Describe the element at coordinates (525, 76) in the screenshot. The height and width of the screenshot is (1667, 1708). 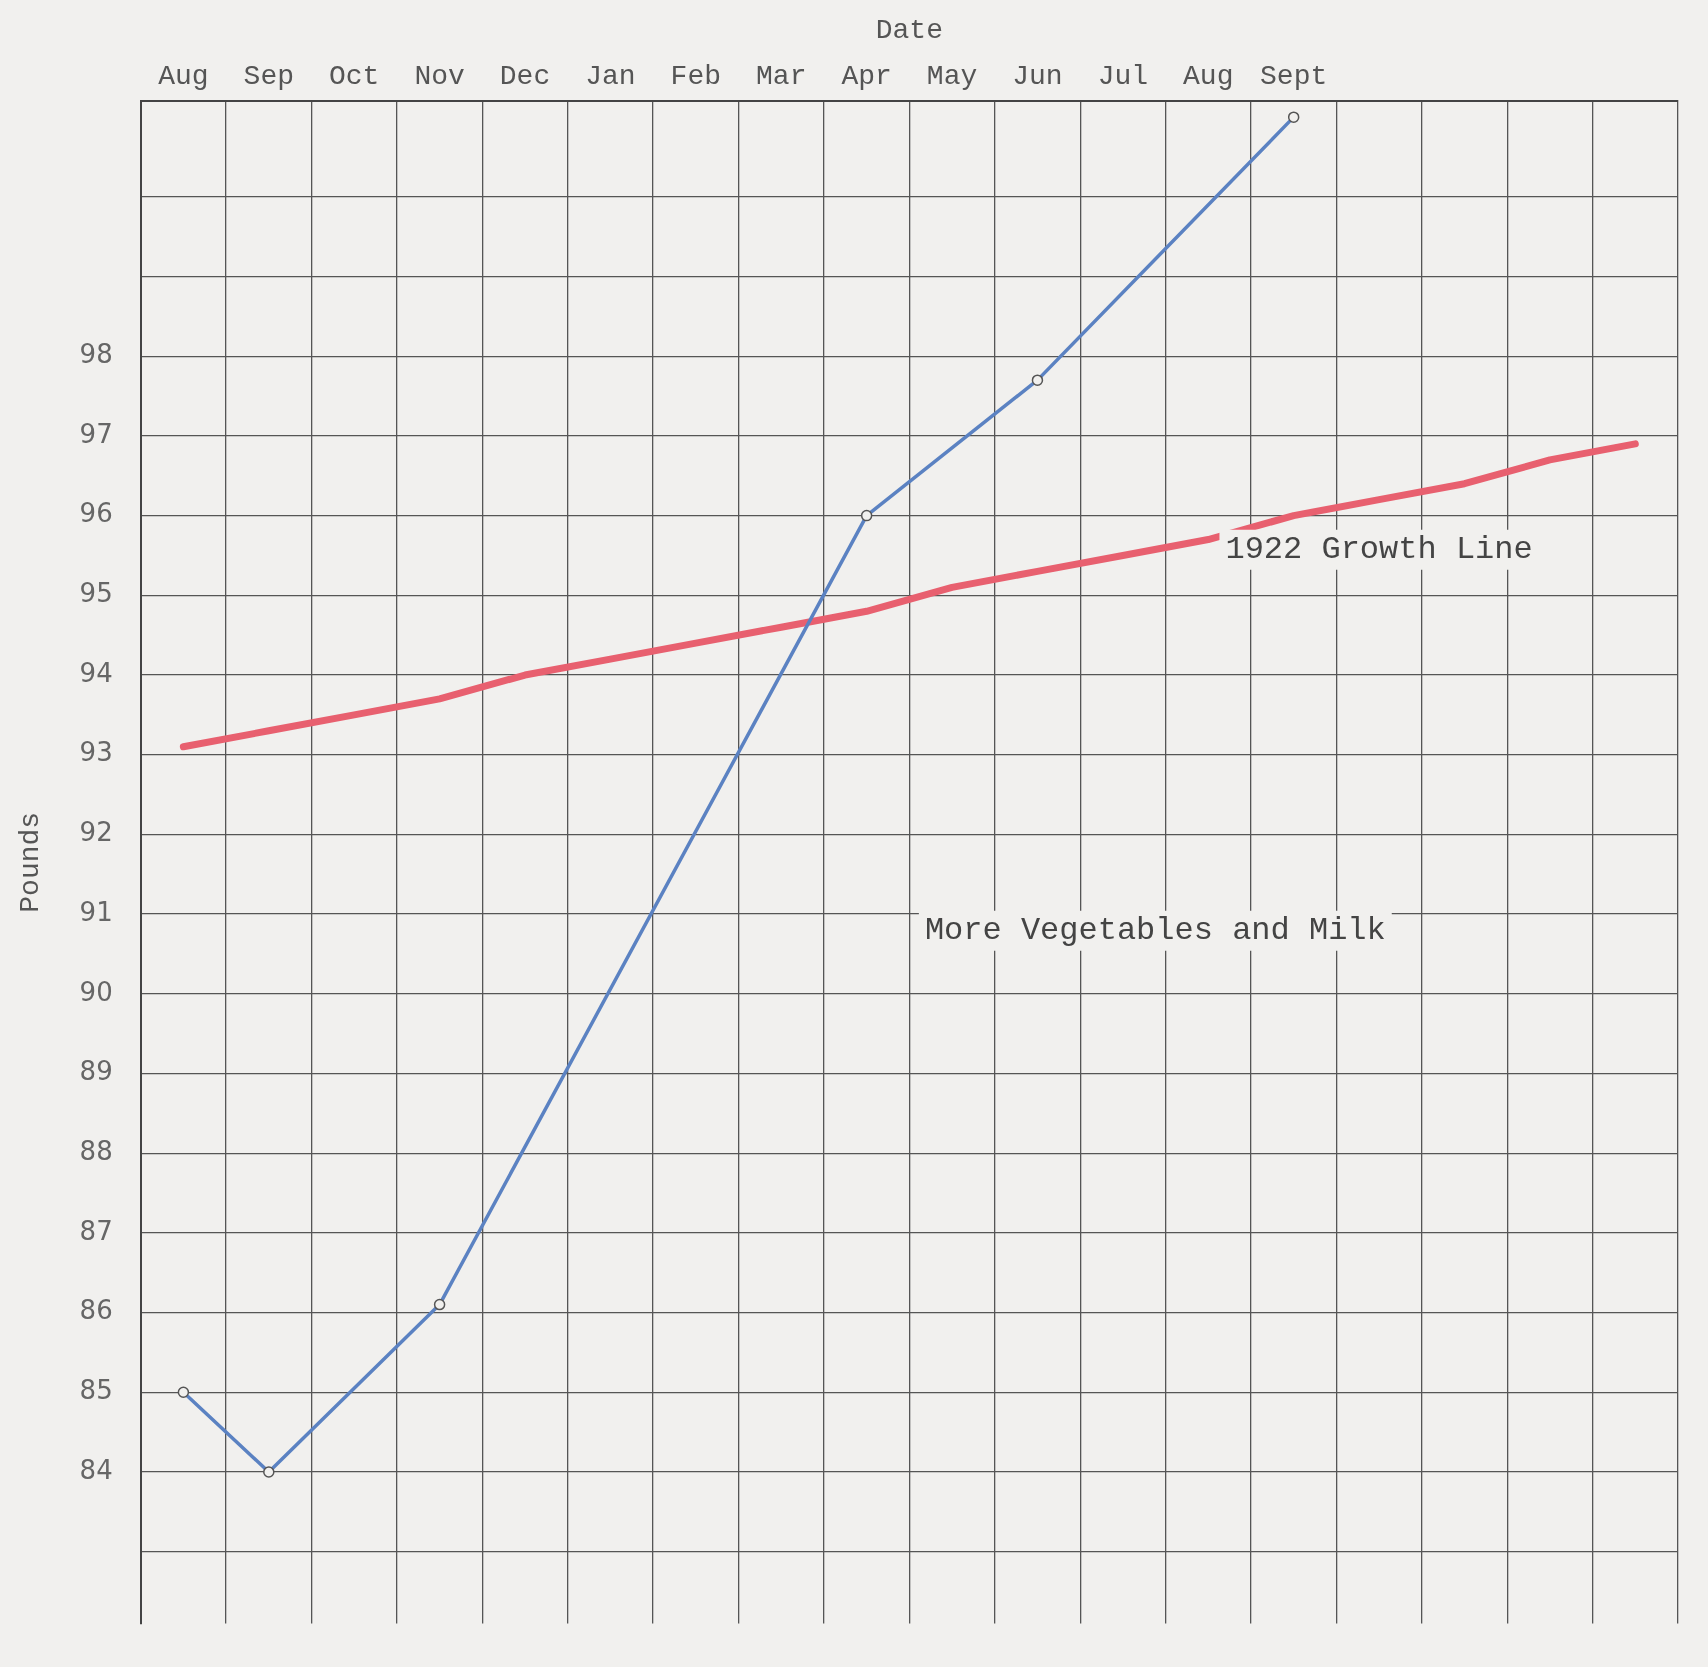
I see `x-tick-label: Dec` at that location.